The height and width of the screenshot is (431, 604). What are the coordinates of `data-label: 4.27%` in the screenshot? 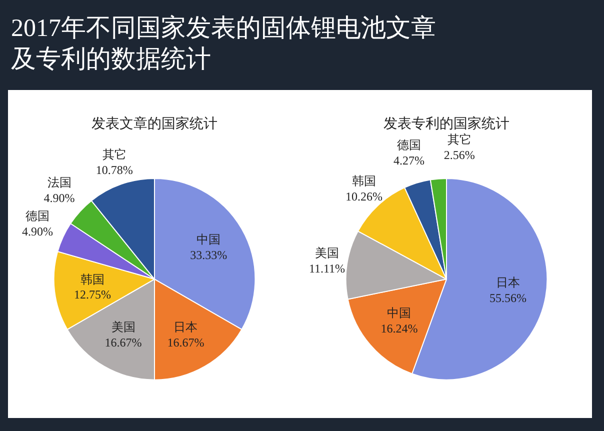 It's located at (409, 160).